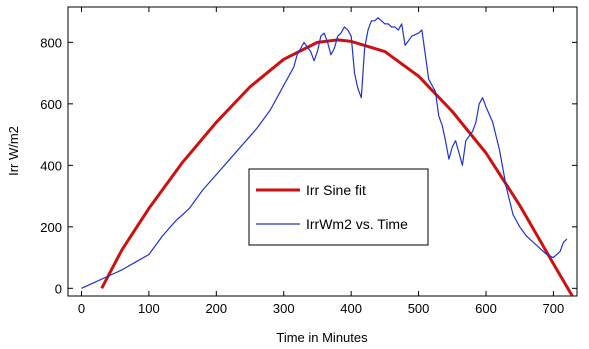  I want to click on y-tick-label: 0, so click(58, 288).